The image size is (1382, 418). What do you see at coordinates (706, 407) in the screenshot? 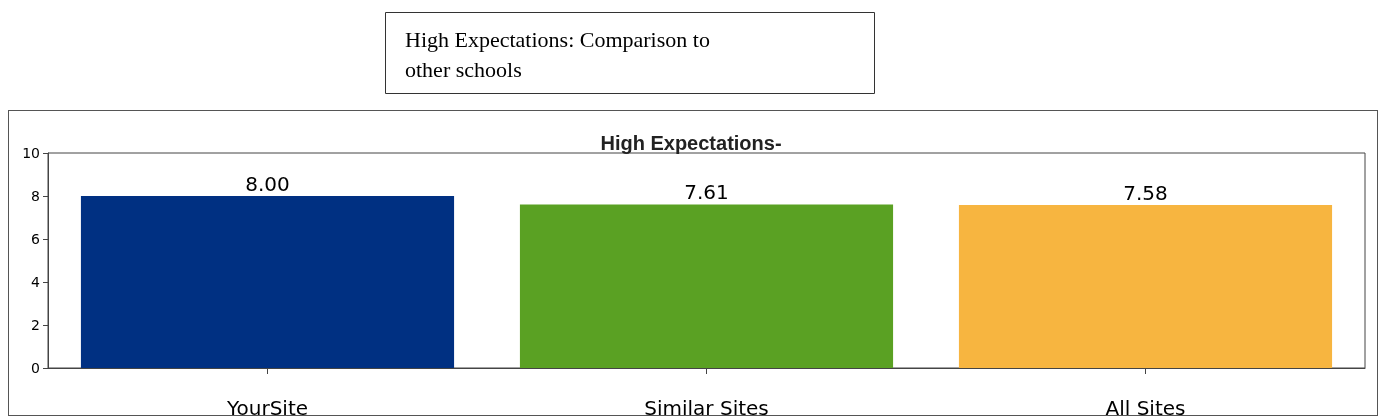
I see `x-tick-label: Similar Sites` at bounding box center [706, 407].